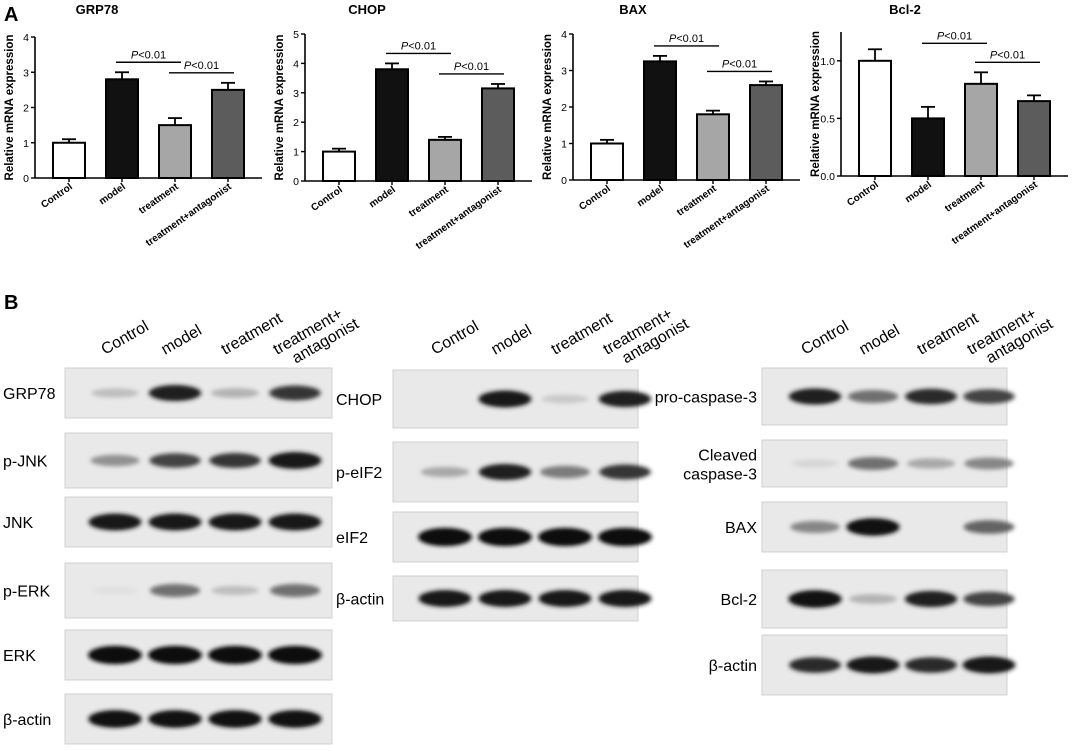 Image resolution: width=1072 pixels, height=751 pixels. I want to click on y-tick-label: 4, so click(26, 38).